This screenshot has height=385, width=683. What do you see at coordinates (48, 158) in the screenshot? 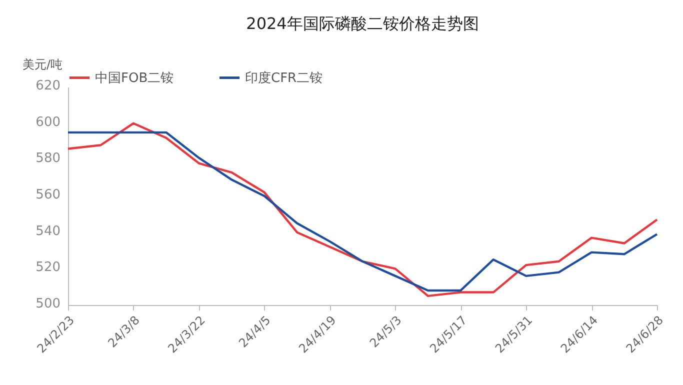
I see `y-tick-label: 580` at bounding box center [48, 158].